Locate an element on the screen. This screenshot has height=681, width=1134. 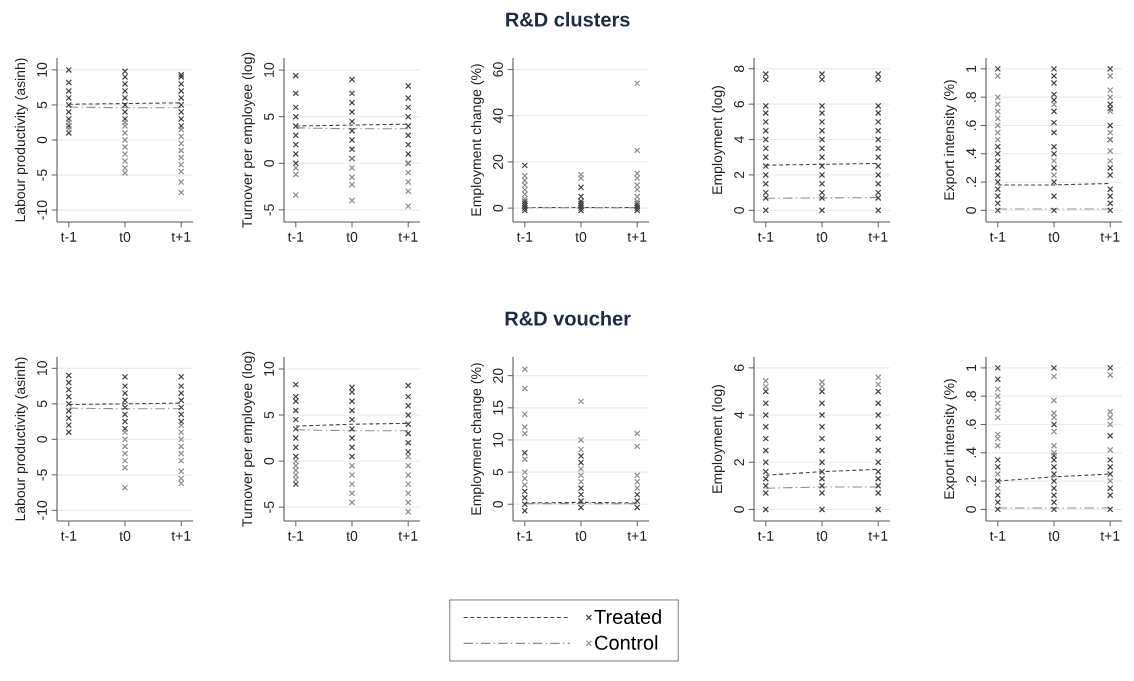
y-tick-label: 8 is located at coordinates (739, 69).